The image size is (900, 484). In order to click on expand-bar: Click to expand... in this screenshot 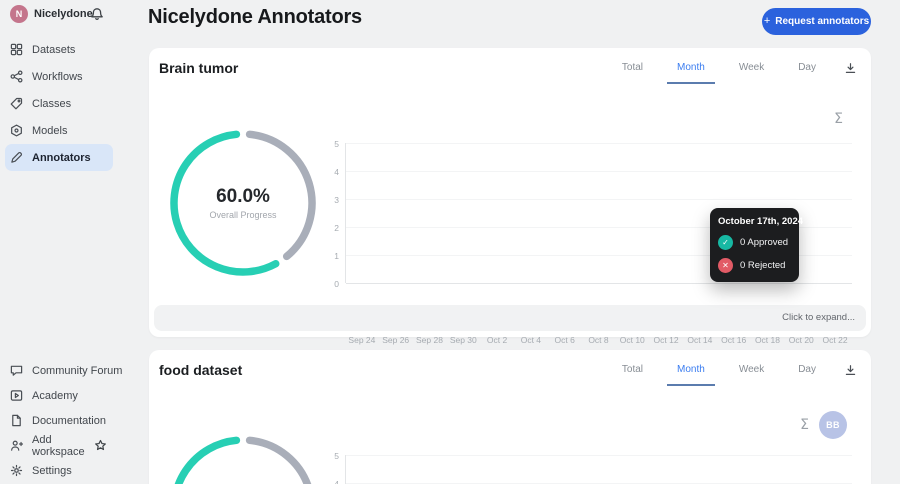, I will do `click(510, 318)`.